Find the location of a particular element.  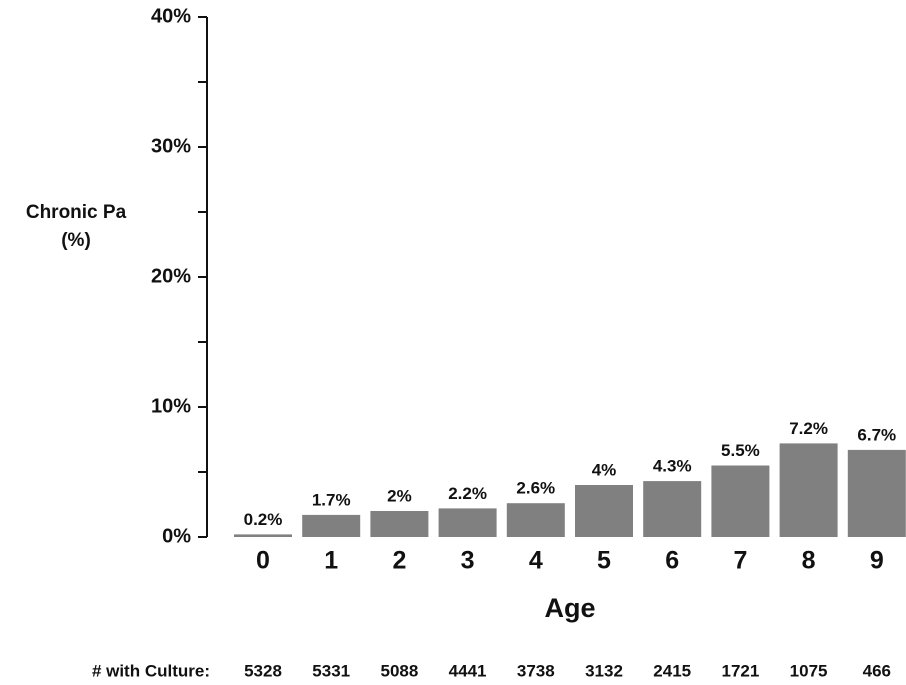

culture-count: 466 is located at coordinates (877, 670).